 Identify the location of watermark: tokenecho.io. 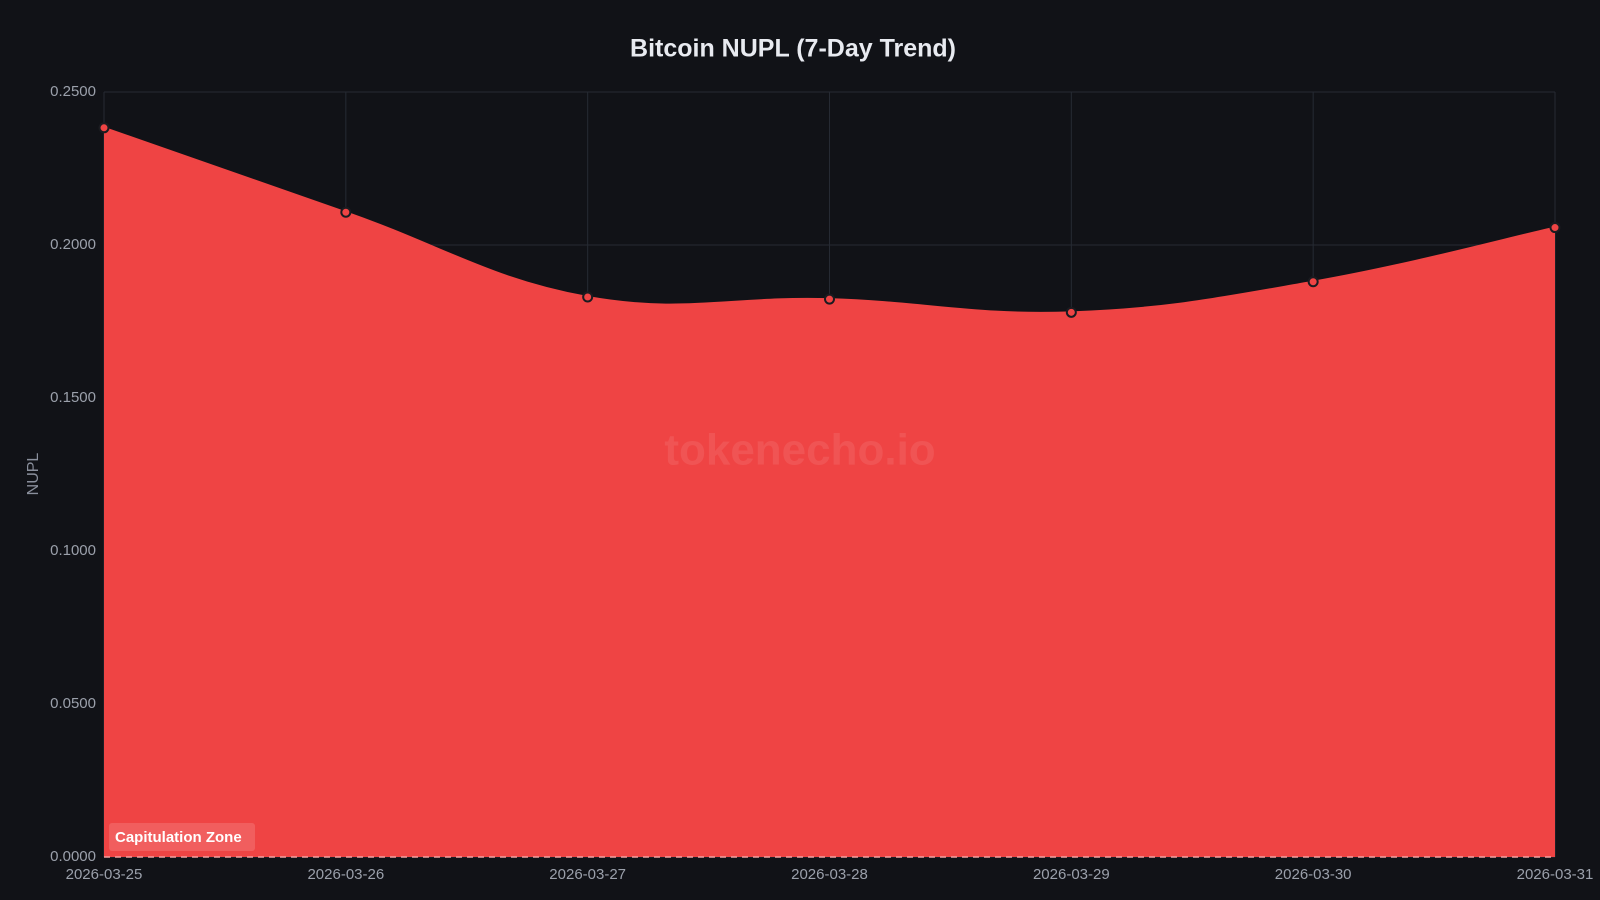
(799, 450).